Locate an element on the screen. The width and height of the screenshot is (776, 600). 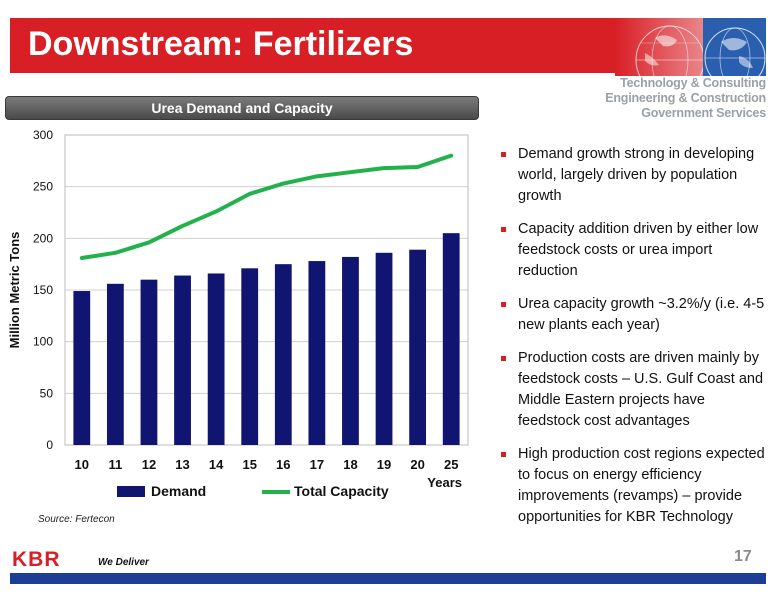
page-number: 17 is located at coordinates (743, 556).